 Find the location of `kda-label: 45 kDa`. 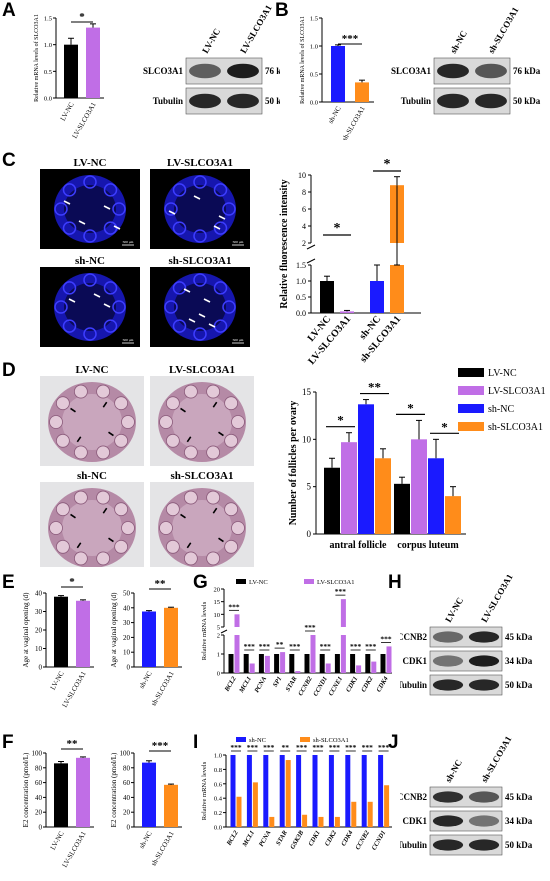

kda-label: 45 kDa is located at coordinates (519, 637).